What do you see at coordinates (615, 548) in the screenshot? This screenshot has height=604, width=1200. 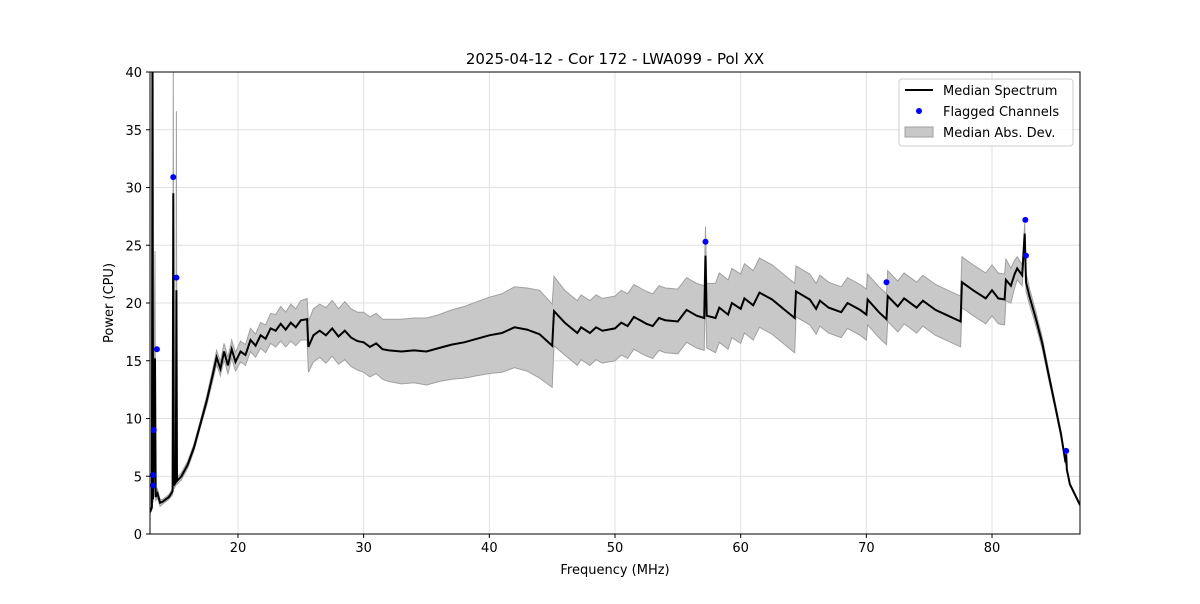 I see `x-tick-label: 50` at bounding box center [615, 548].